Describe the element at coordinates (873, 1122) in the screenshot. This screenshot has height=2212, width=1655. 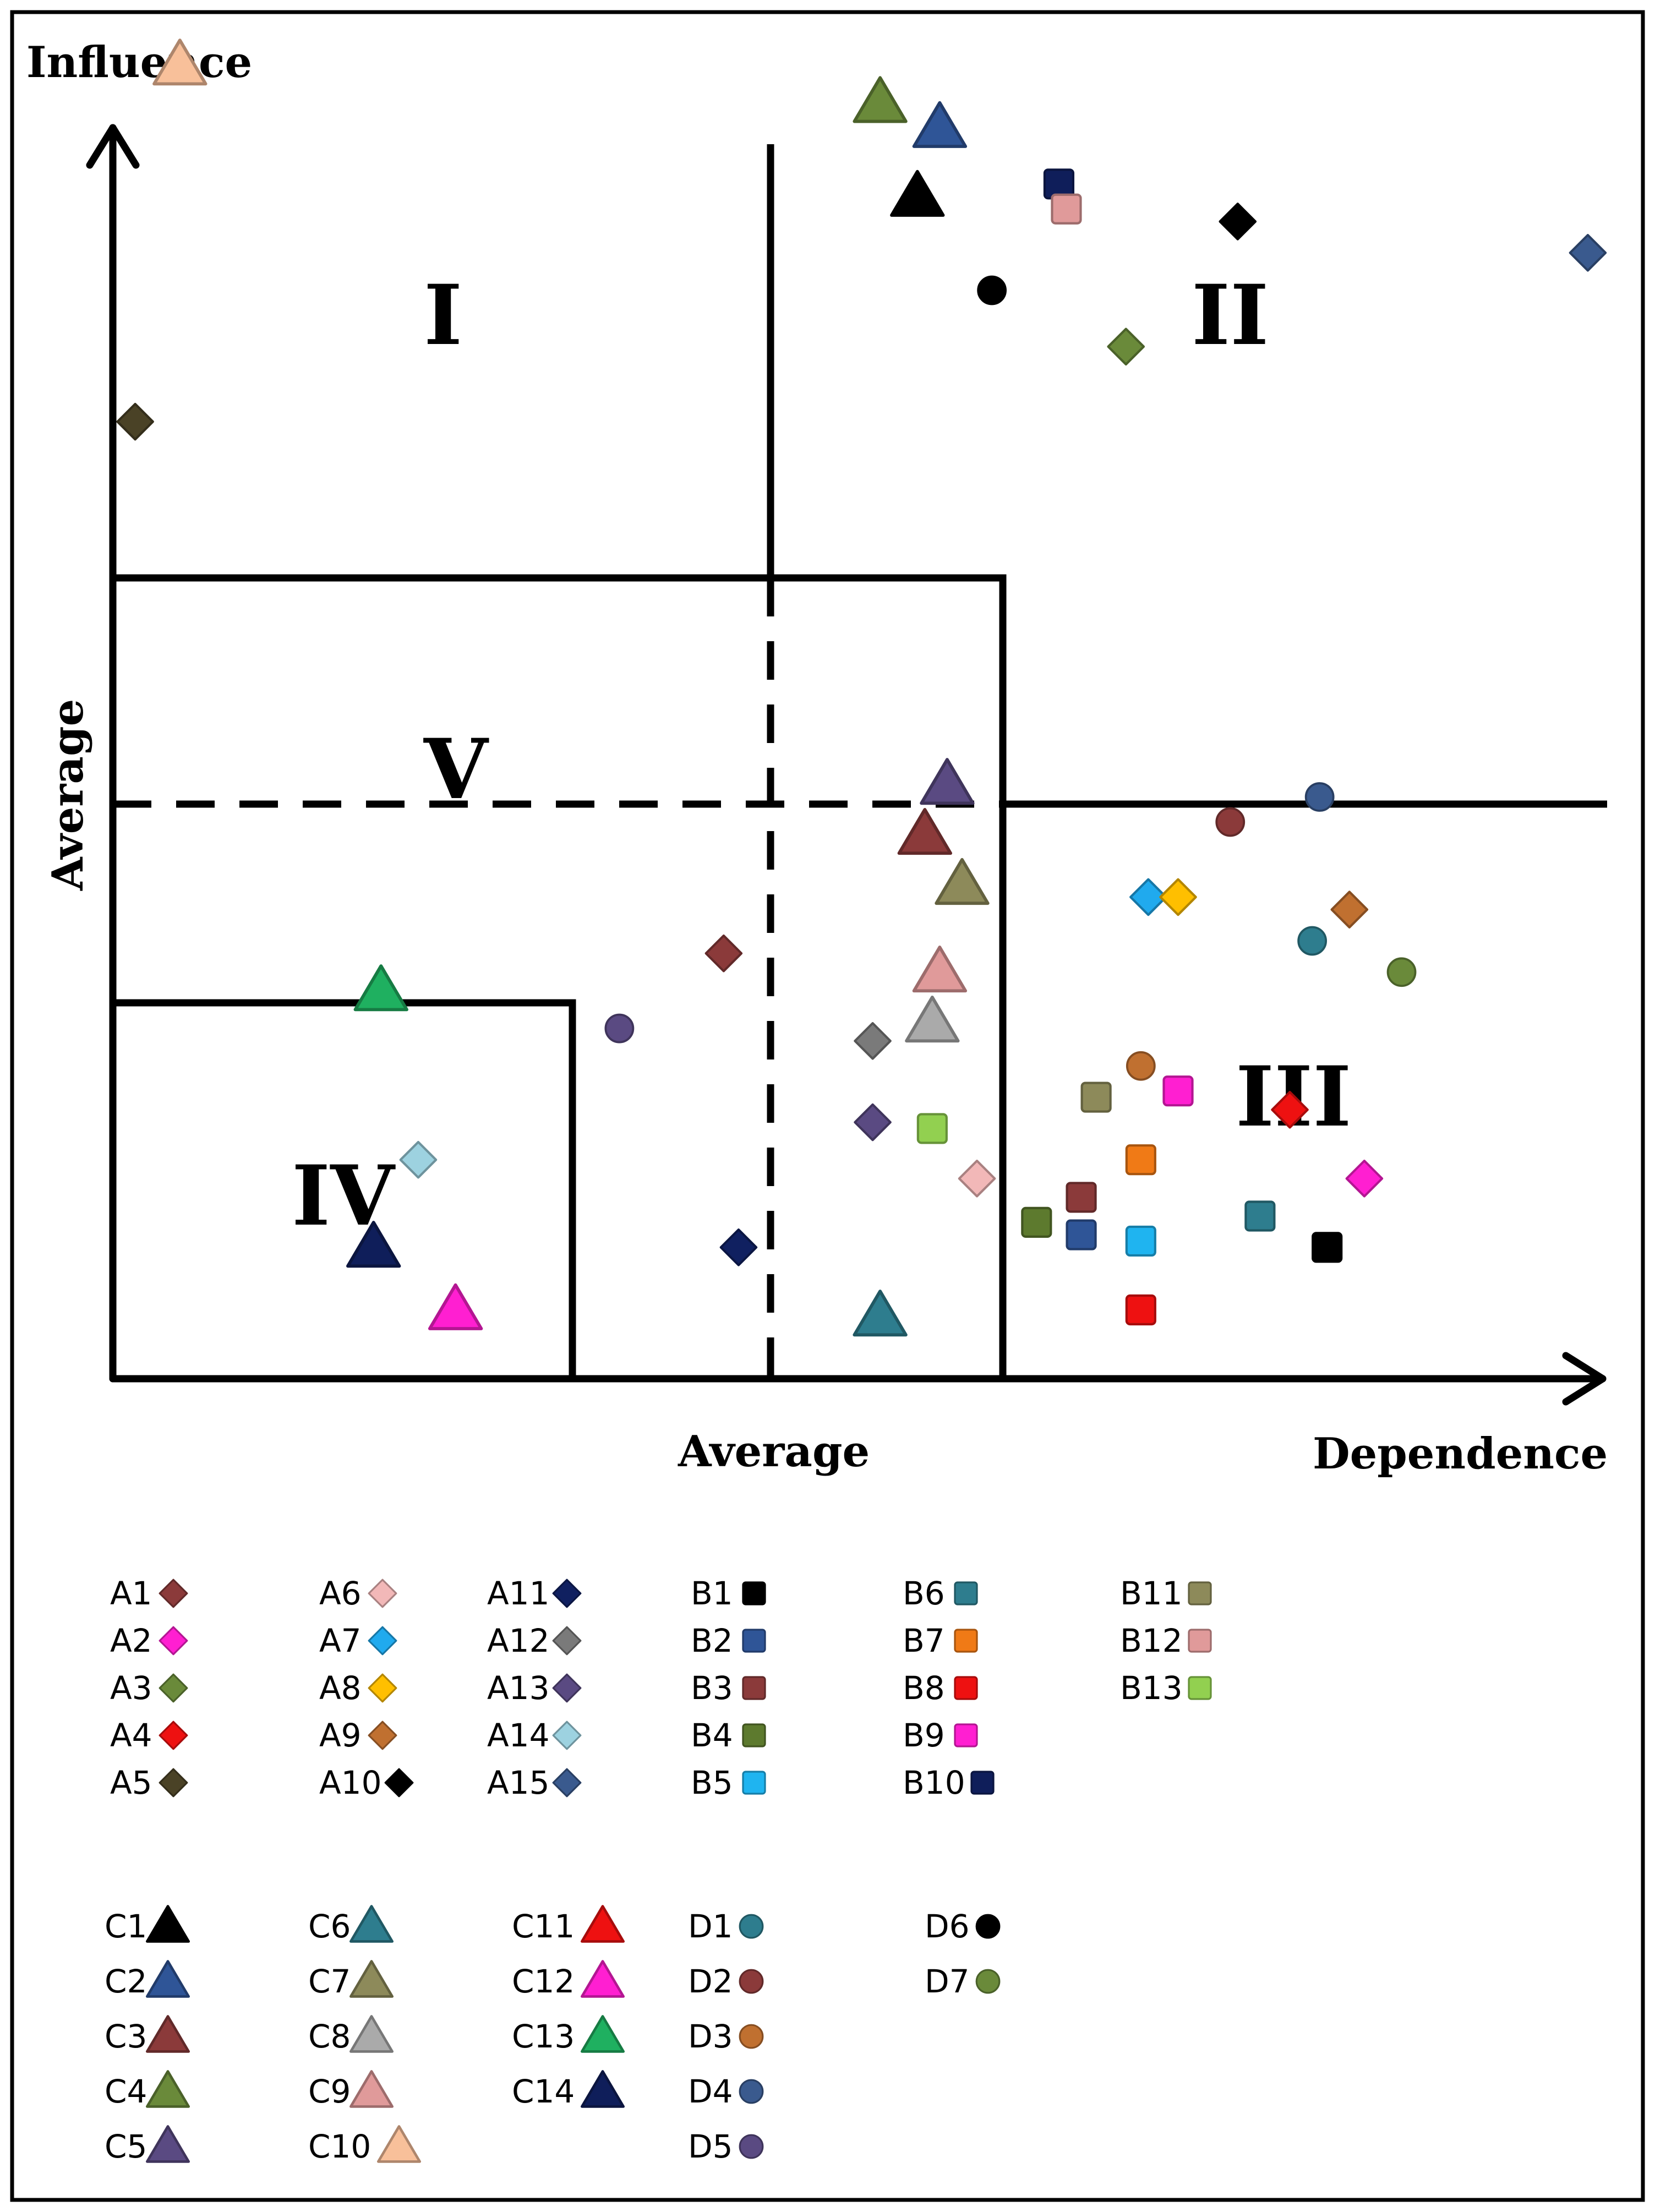
I see `point-a13` at that location.